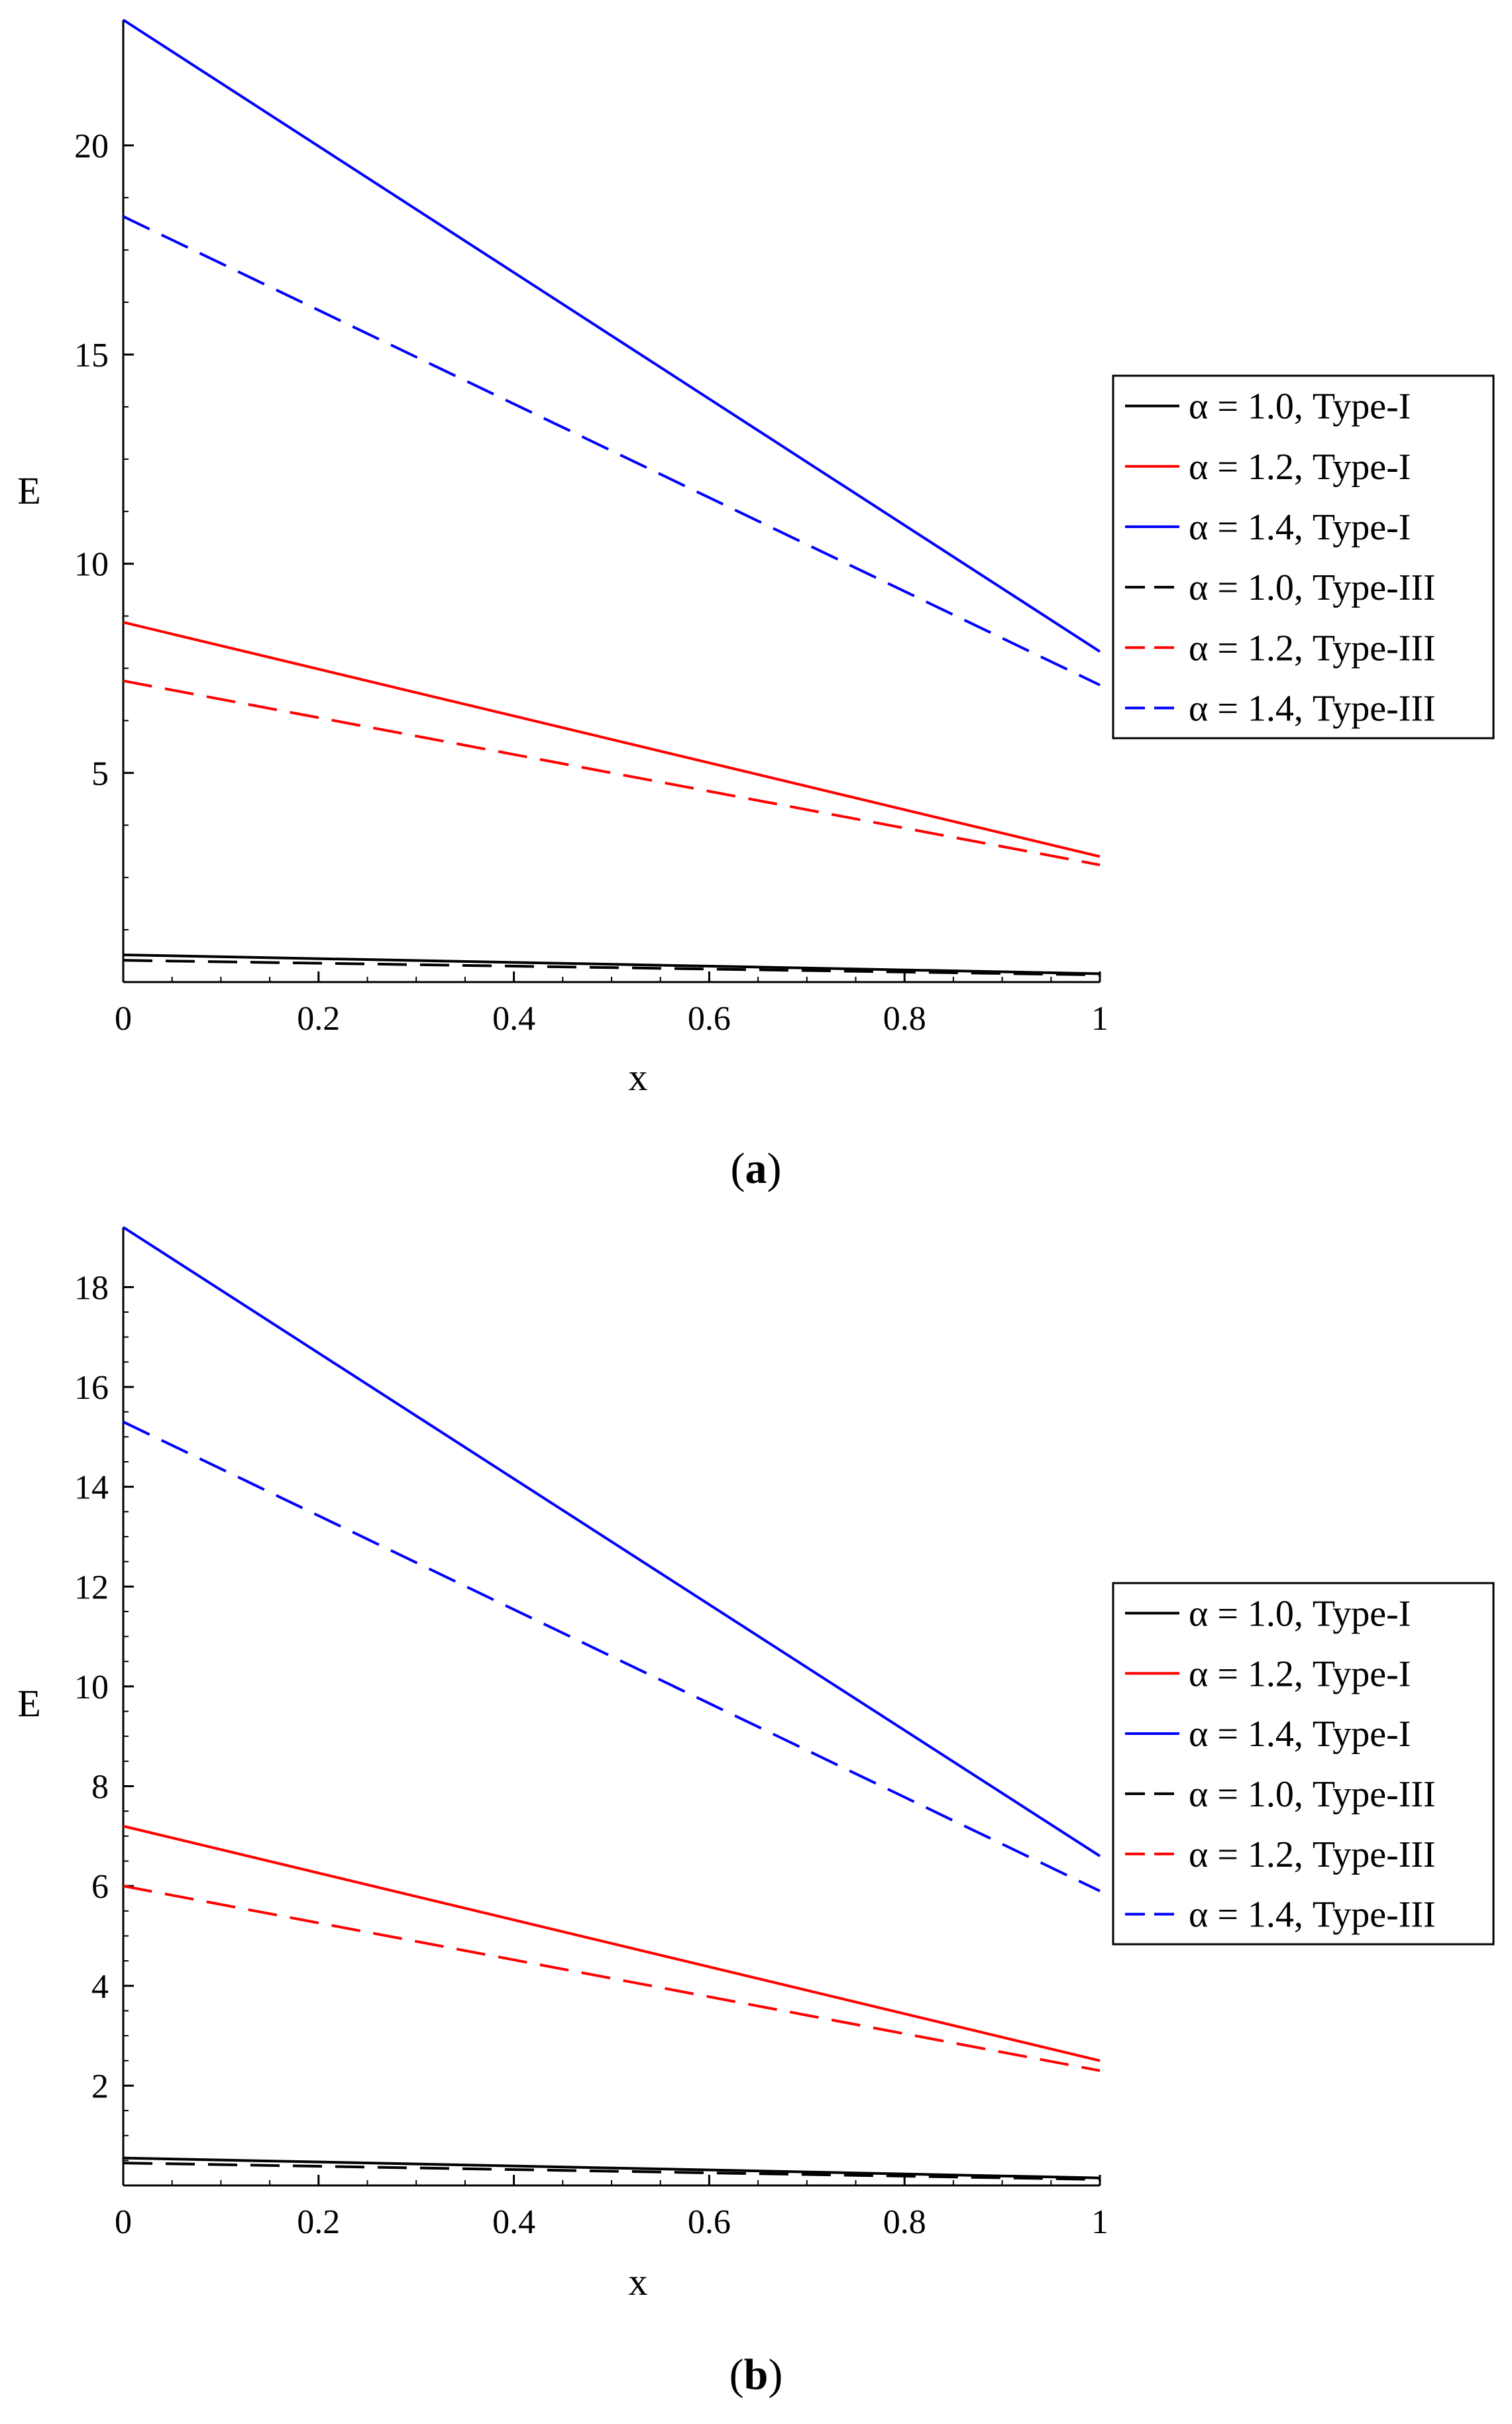 The width and height of the screenshot is (1512, 2424). I want to click on y-tick-label: 14, so click(91, 1488).